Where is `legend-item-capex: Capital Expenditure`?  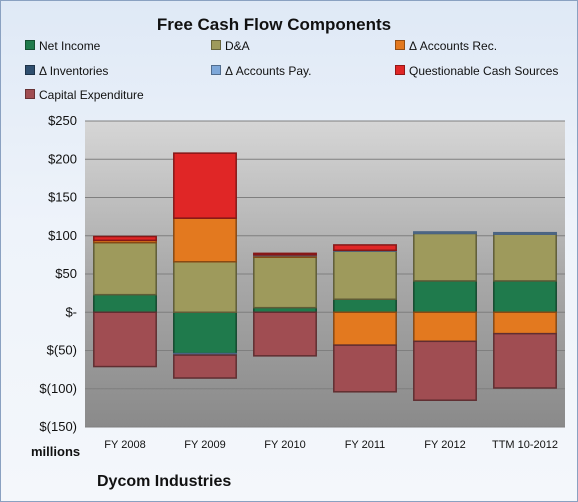
legend-item-capex: Capital Expenditure is located at coordinates (84, 95).